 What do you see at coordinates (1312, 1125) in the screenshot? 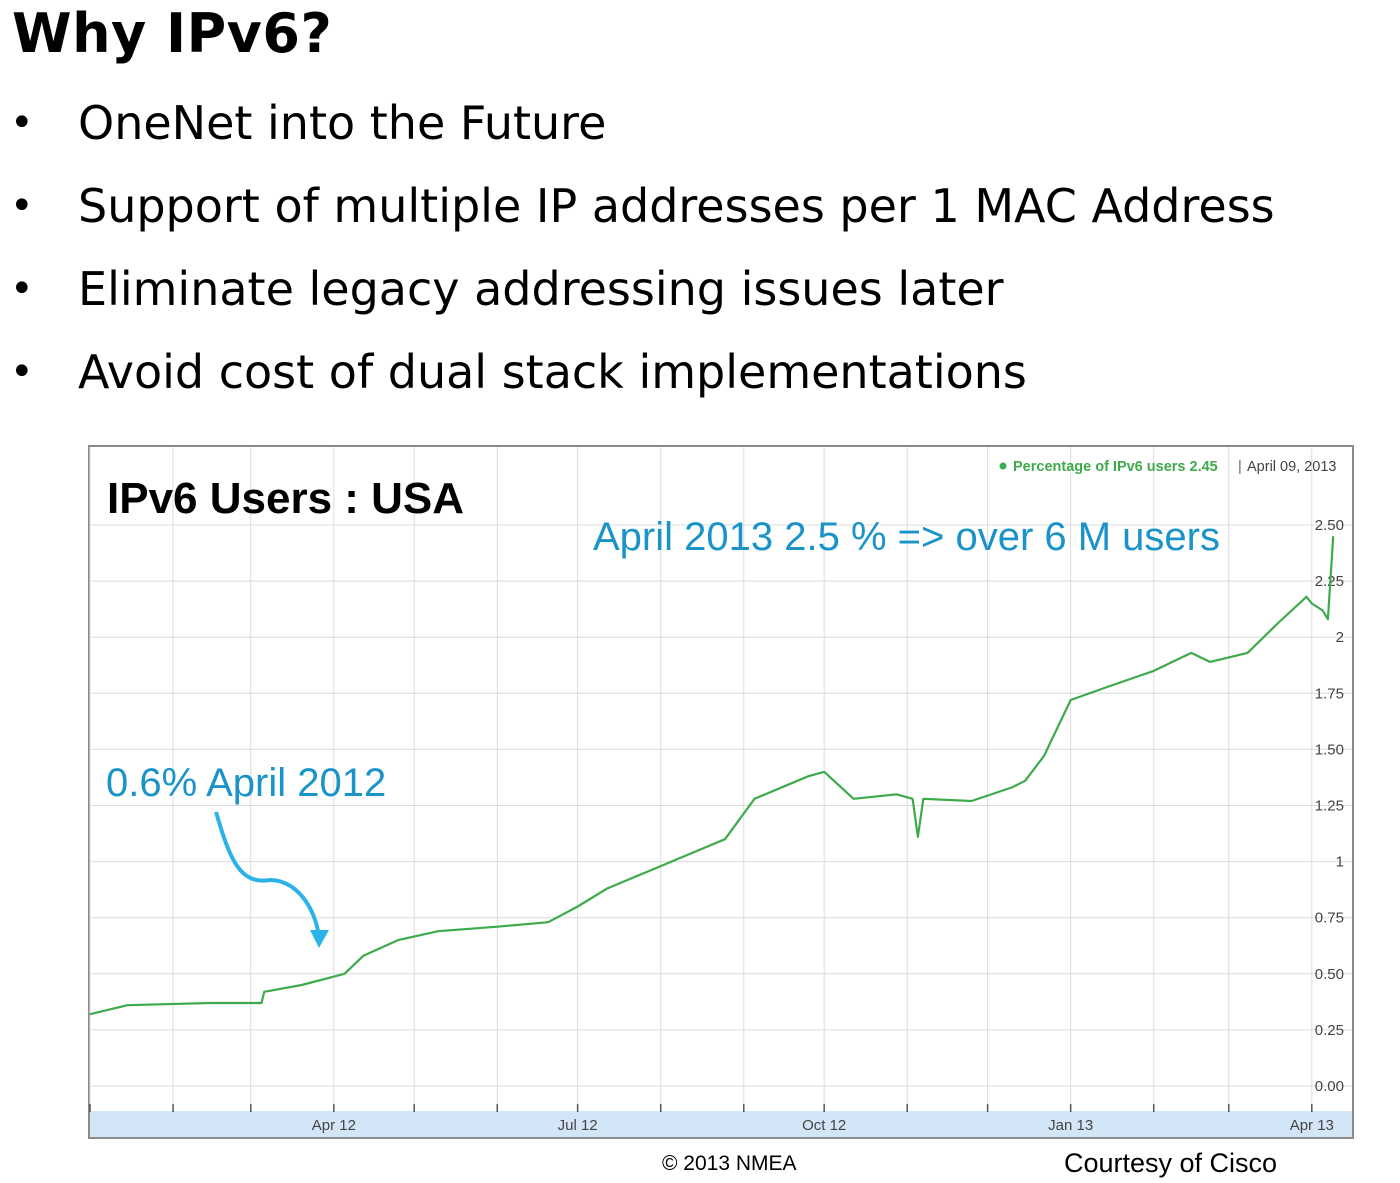
I see `x-tick-label: Apr 13` at bounding box center [1312, 1125].